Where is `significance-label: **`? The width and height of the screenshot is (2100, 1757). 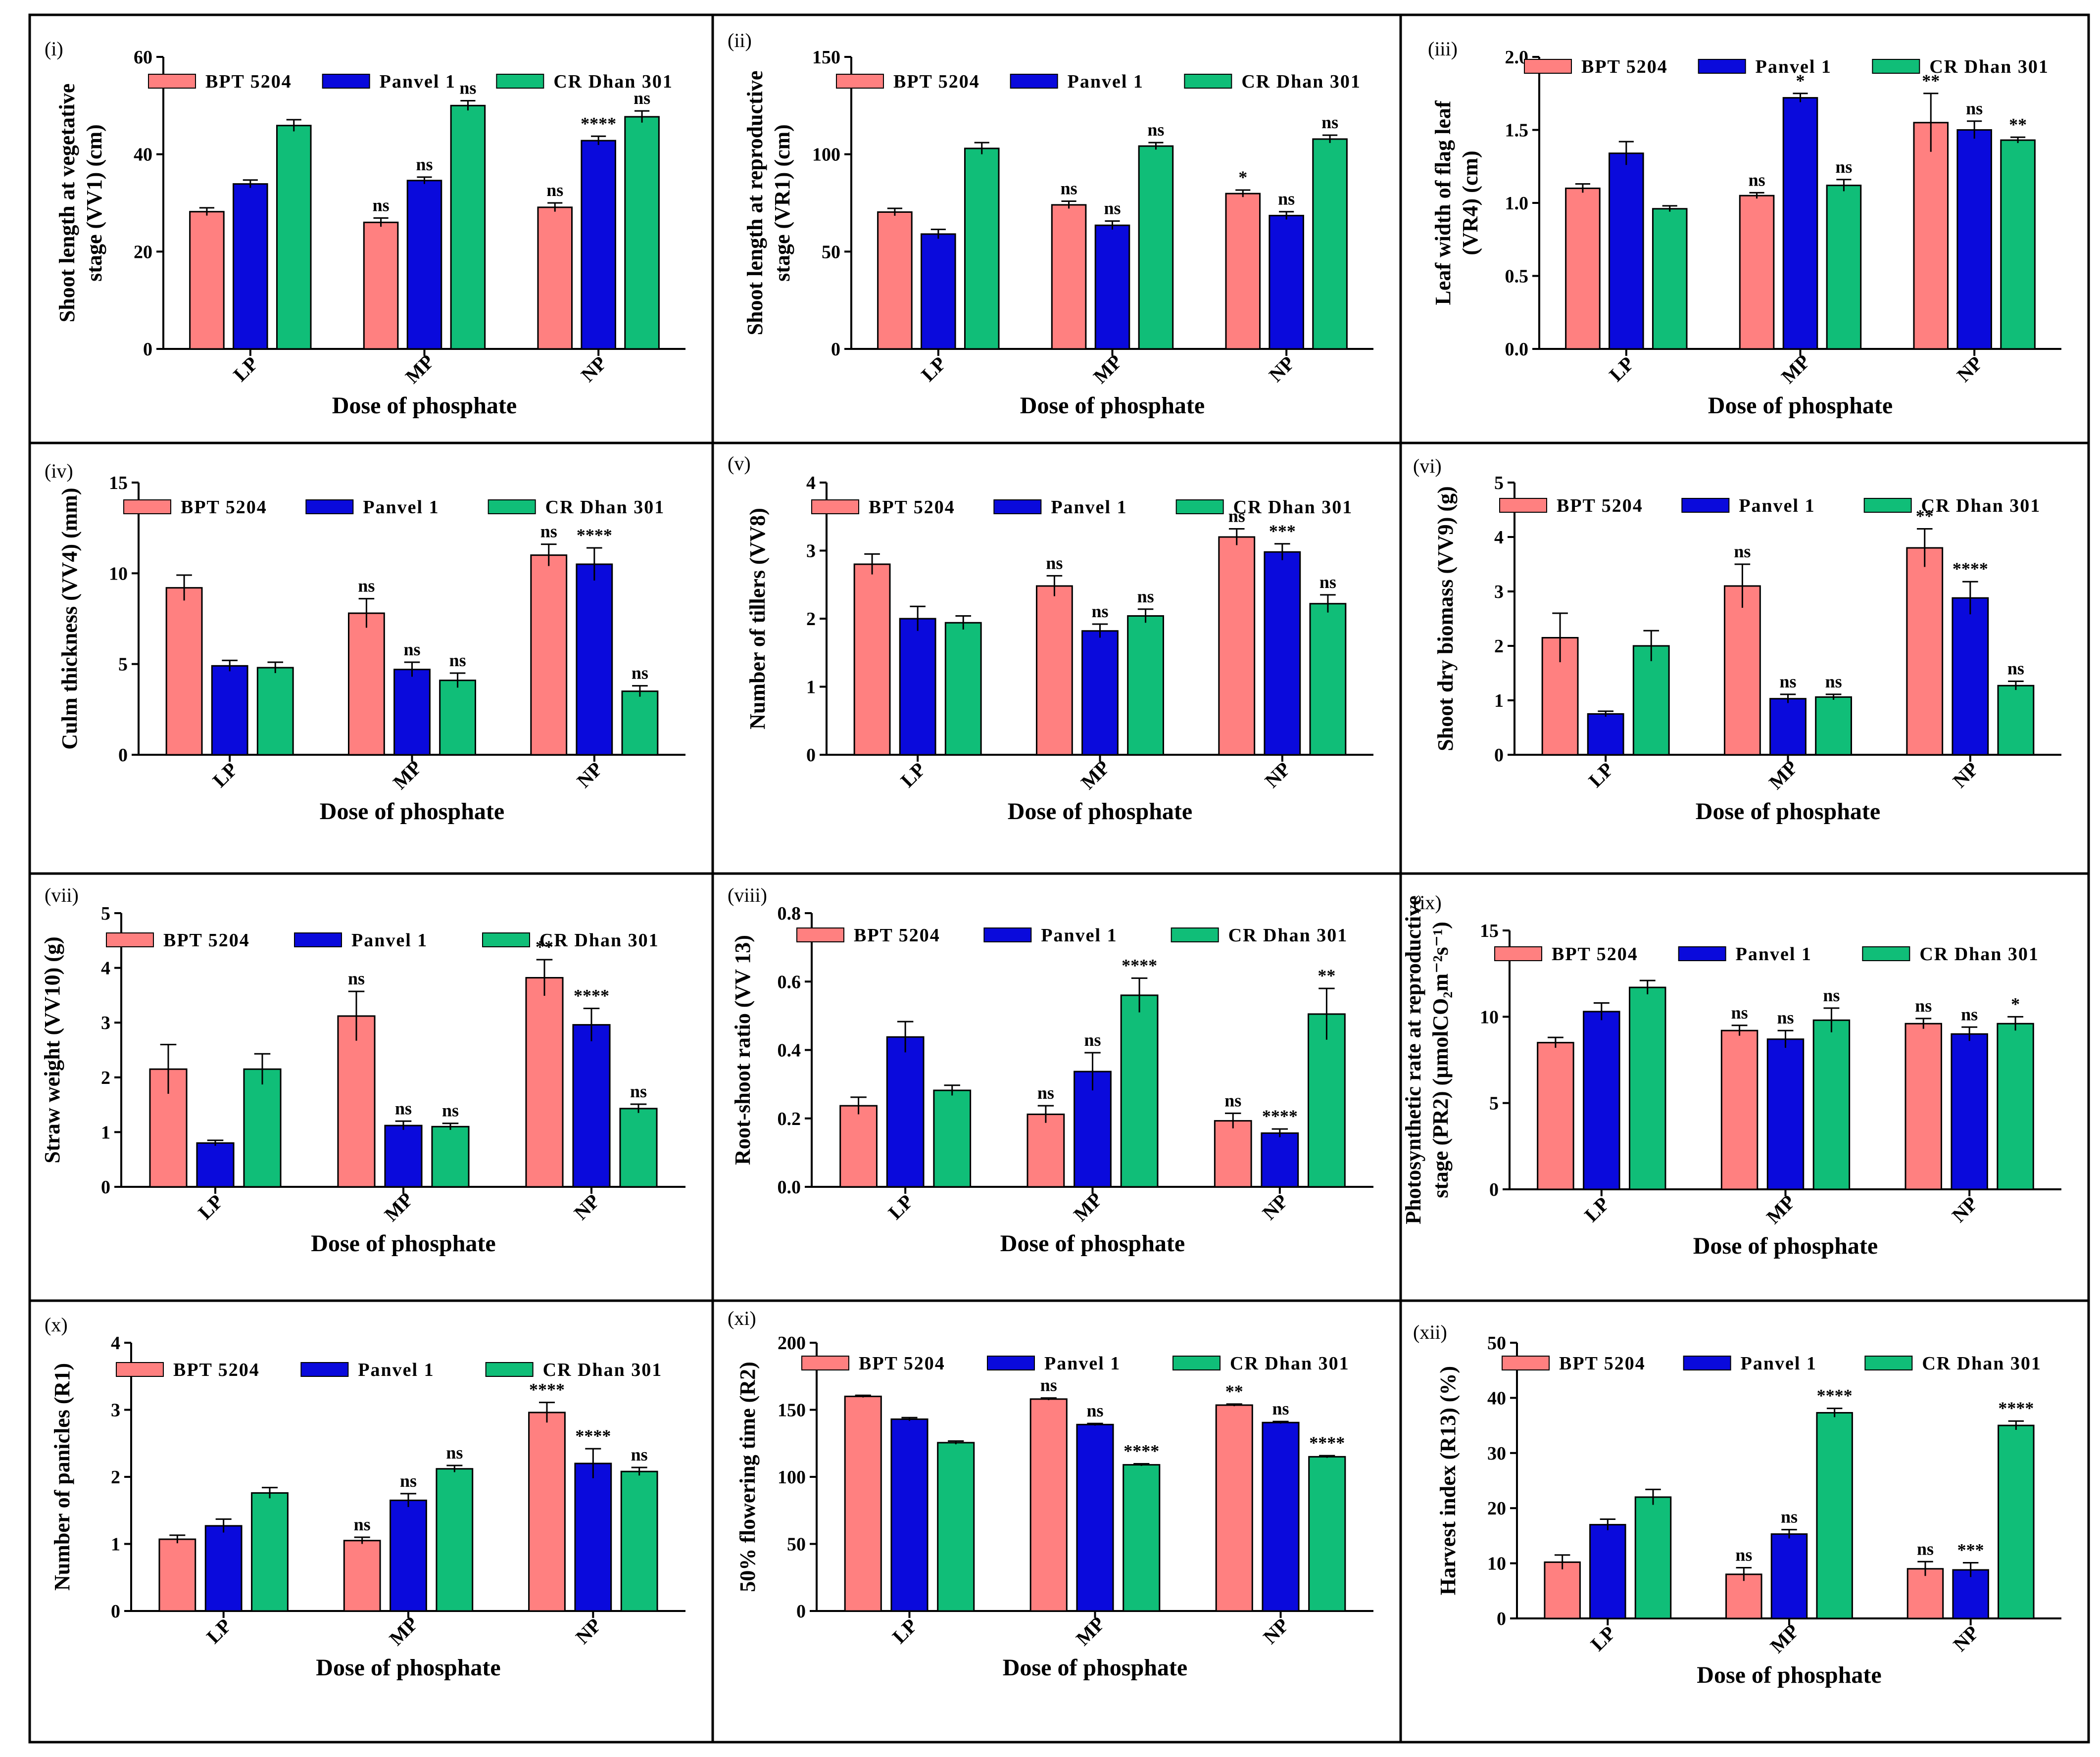
significance-label: ** is located at coordinates (1925, 516).